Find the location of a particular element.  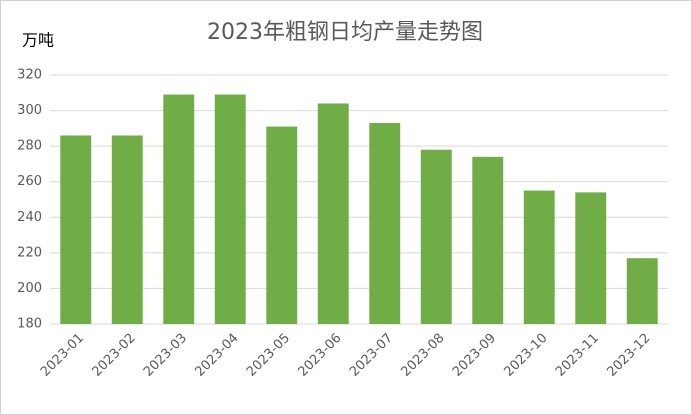

y-tick-label: 200 is located at coordinates (29, 288).